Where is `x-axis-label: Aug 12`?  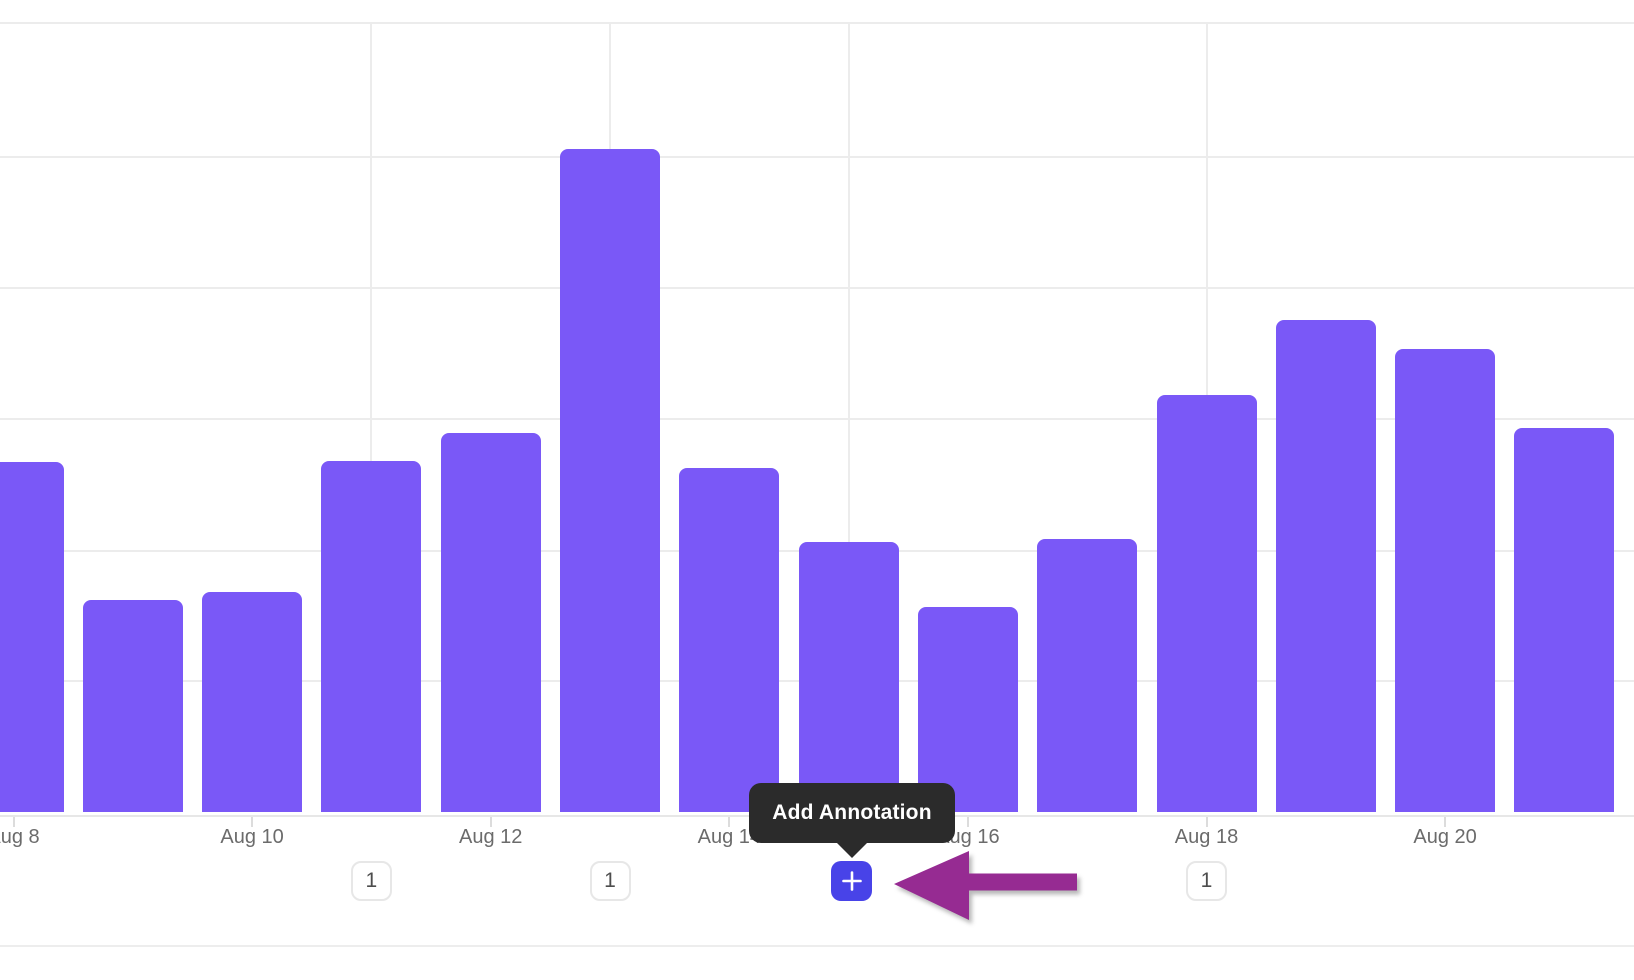 x-axis-label: Aug 12 is located at coordinates (490, 837).